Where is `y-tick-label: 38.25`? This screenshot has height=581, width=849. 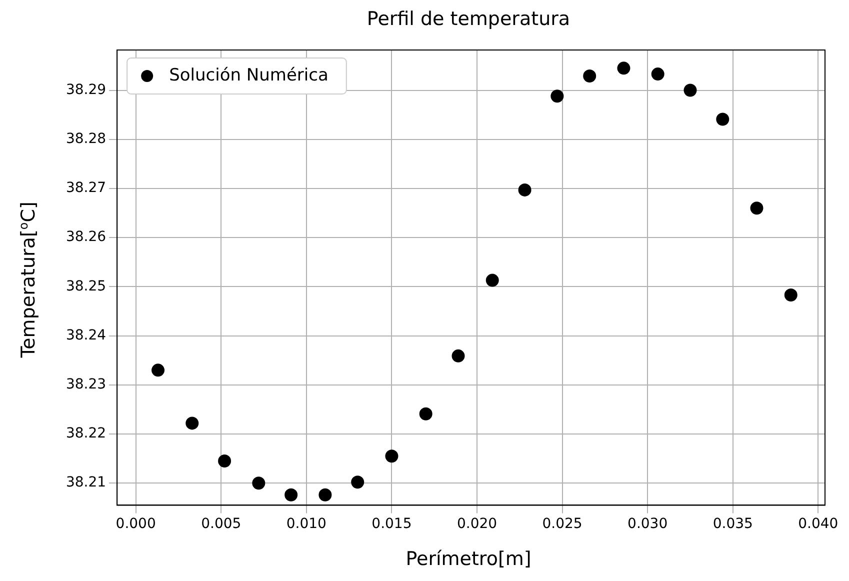
y-tick-label: 38.25 is located at coordinates (86, 286).